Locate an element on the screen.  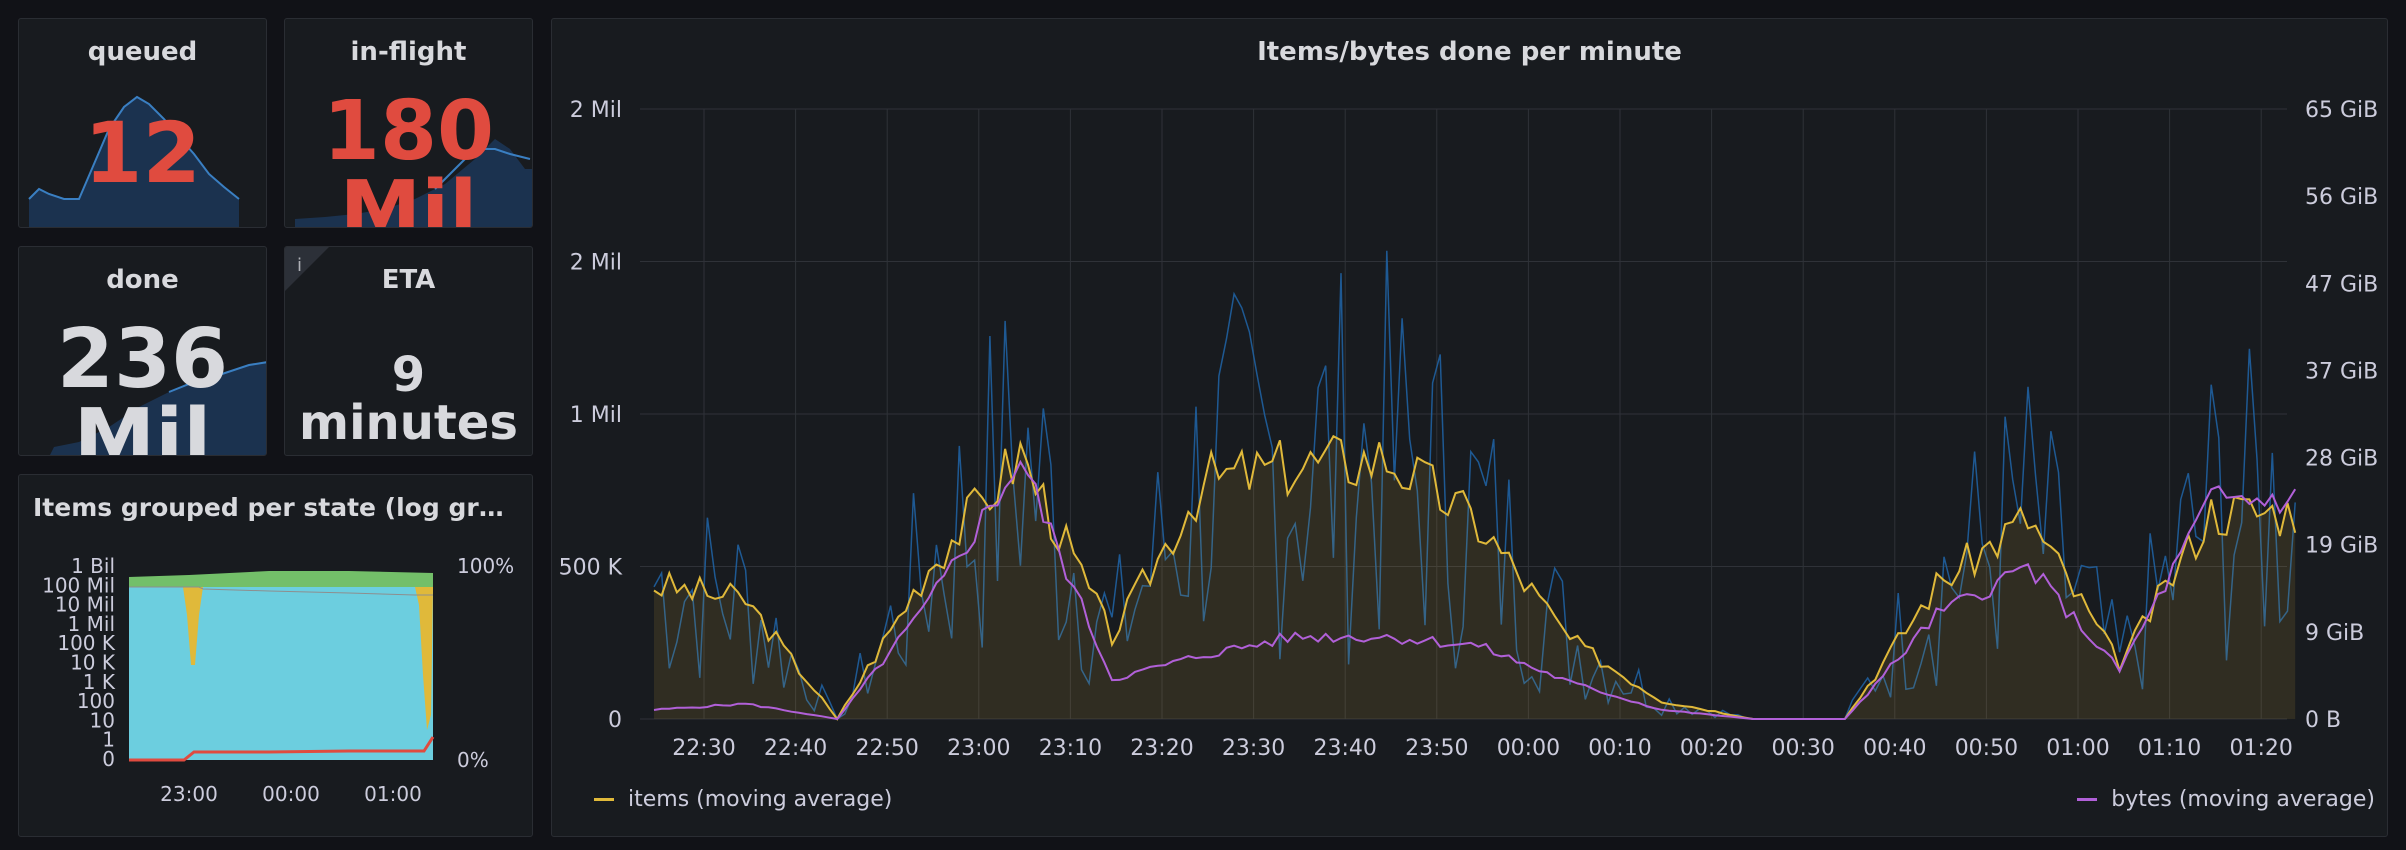
y-left-tick: 500 K is located at coordinates (591, 568).